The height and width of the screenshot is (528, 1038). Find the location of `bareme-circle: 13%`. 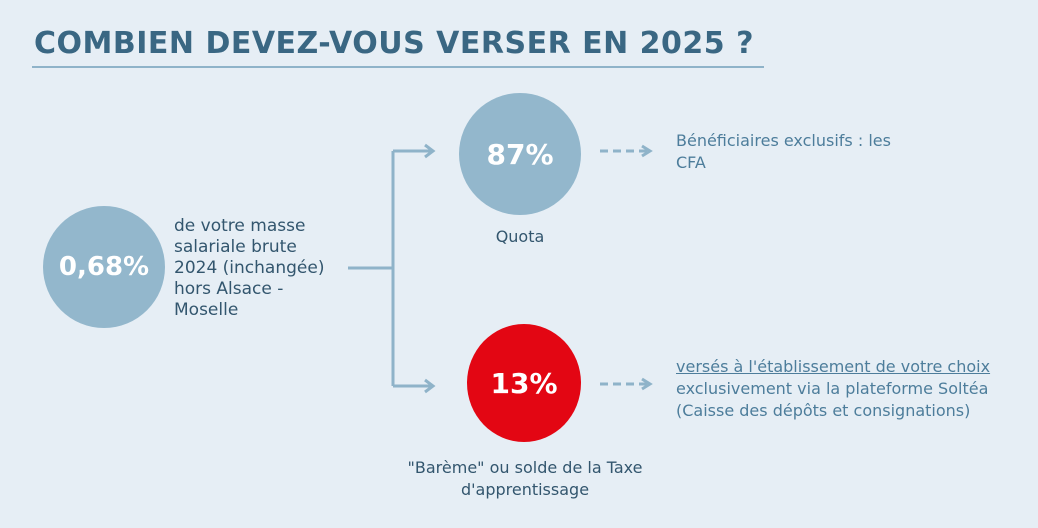

bareme-circle: 13% is located at coordinates (524, 383).